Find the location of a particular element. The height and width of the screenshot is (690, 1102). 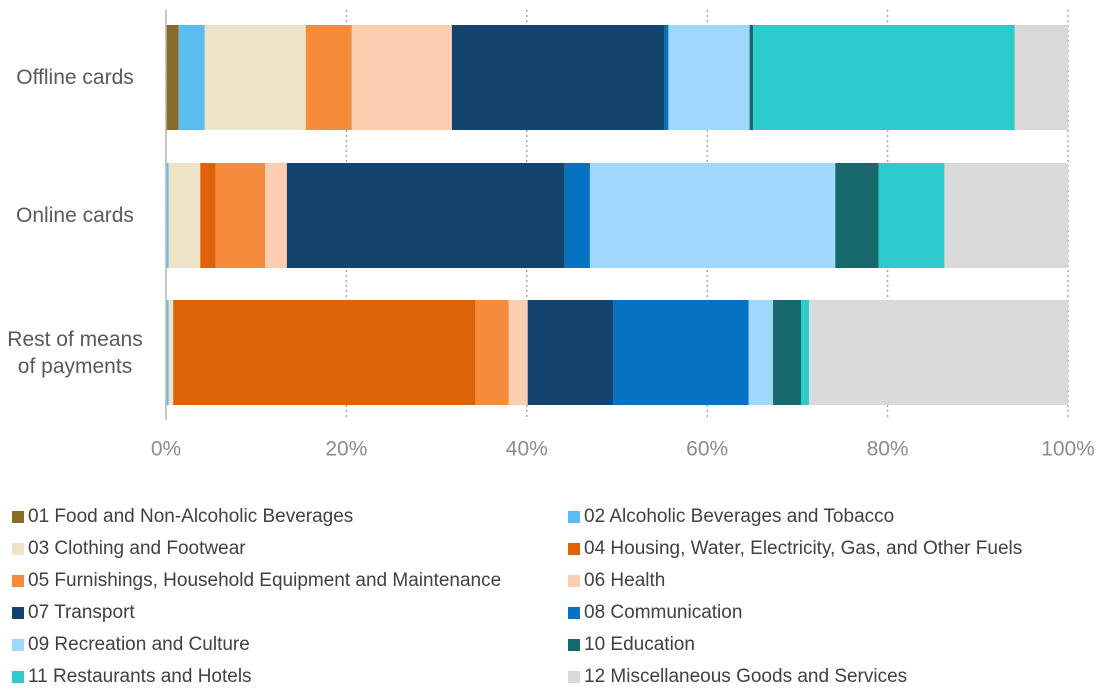

legend-label: 09 Recreation and Culture is located at coordinates (139, 644).